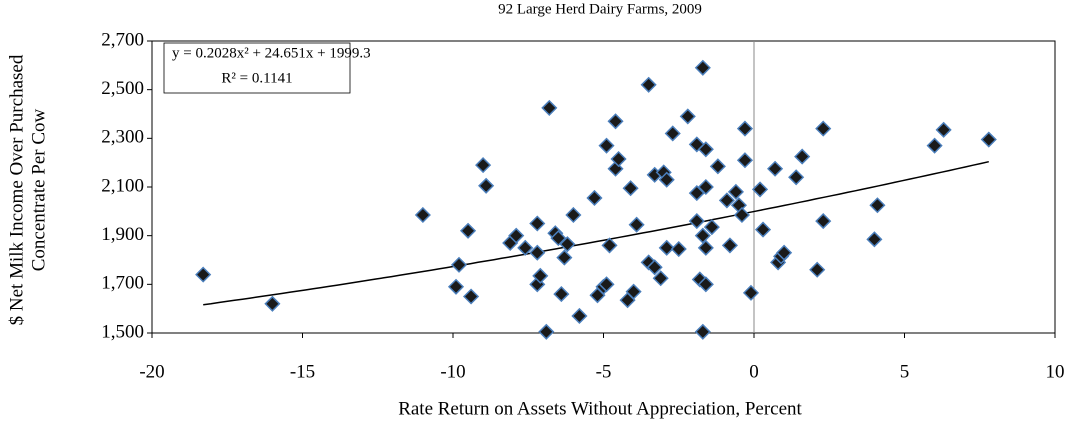 The image size is (1071, 424). What do you see at coordinates (271, 53) in the screenshot?
I see `trendline-equation: y = 0.2028x² + 24.651x + 1999.3` at bounding box center [271, 53].